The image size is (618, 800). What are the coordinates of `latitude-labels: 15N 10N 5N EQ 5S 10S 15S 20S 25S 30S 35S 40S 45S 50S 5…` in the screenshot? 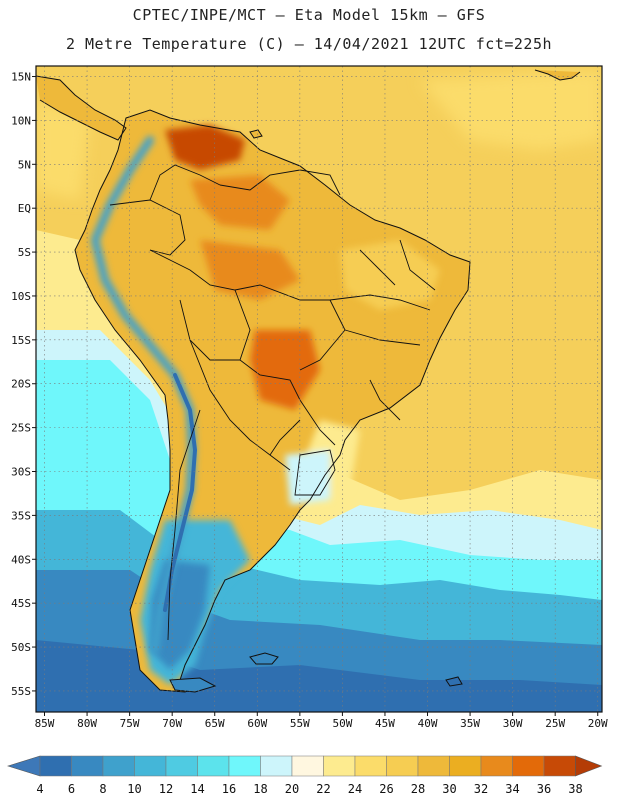 It's located at (23, 384).